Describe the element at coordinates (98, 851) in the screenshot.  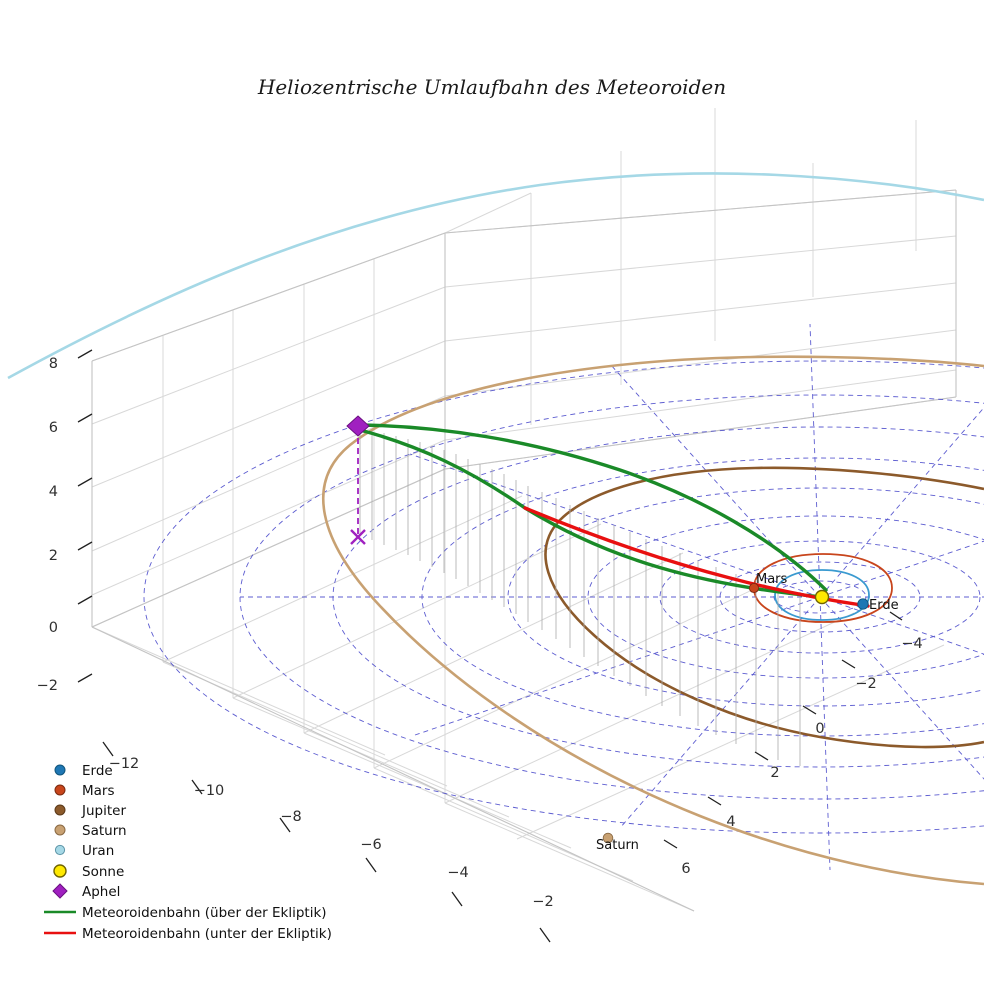
I see `legend-label-uran: Uran` at that location.